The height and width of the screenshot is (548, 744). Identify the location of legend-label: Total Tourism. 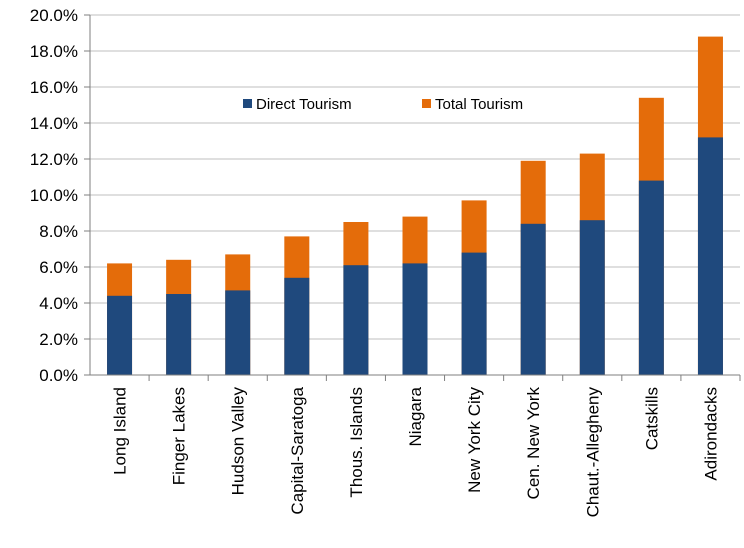
(479, 104).